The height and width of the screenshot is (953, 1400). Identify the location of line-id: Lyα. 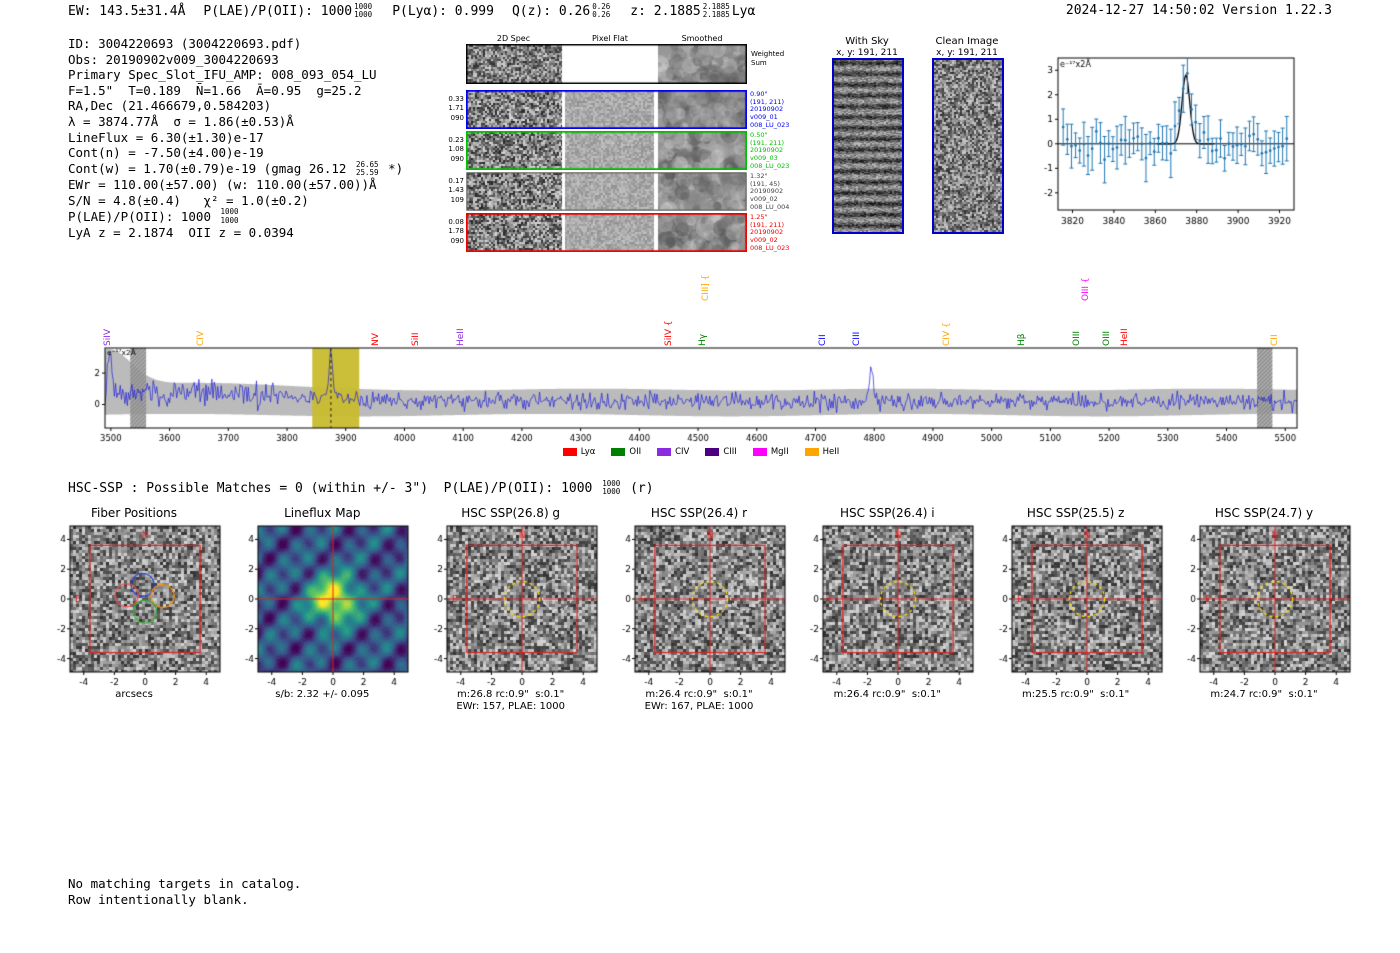
(743, 11).